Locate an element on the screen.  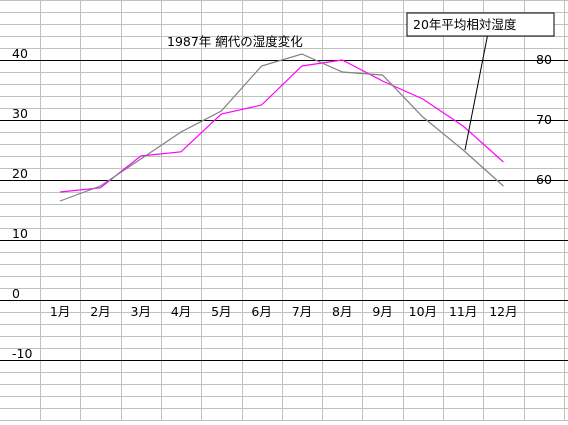
annotation-callout: 20年平均相対湿度 is located at coordinates (480, 81).